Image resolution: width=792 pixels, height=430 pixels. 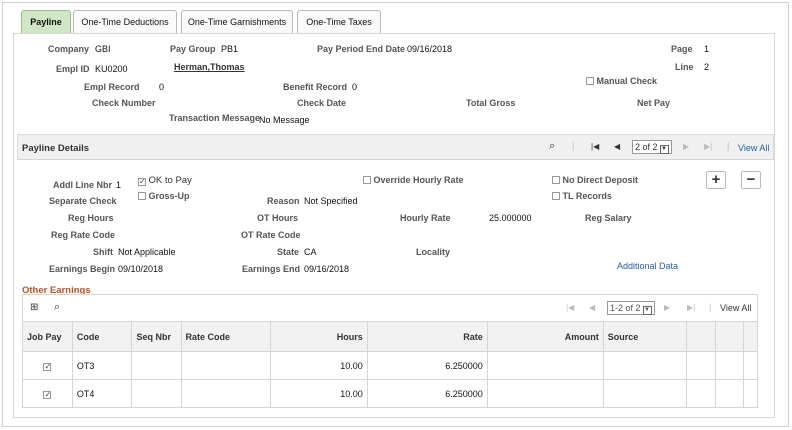 I want to click on override-hourly-rate-checkbox: Override Hourly Rate, so click(x=413, y=180).